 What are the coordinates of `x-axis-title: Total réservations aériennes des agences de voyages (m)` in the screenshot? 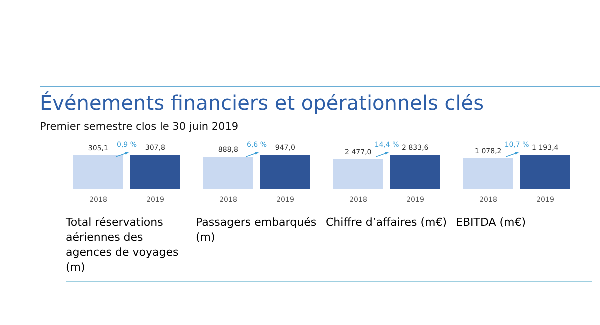 It's located at (123, 245).